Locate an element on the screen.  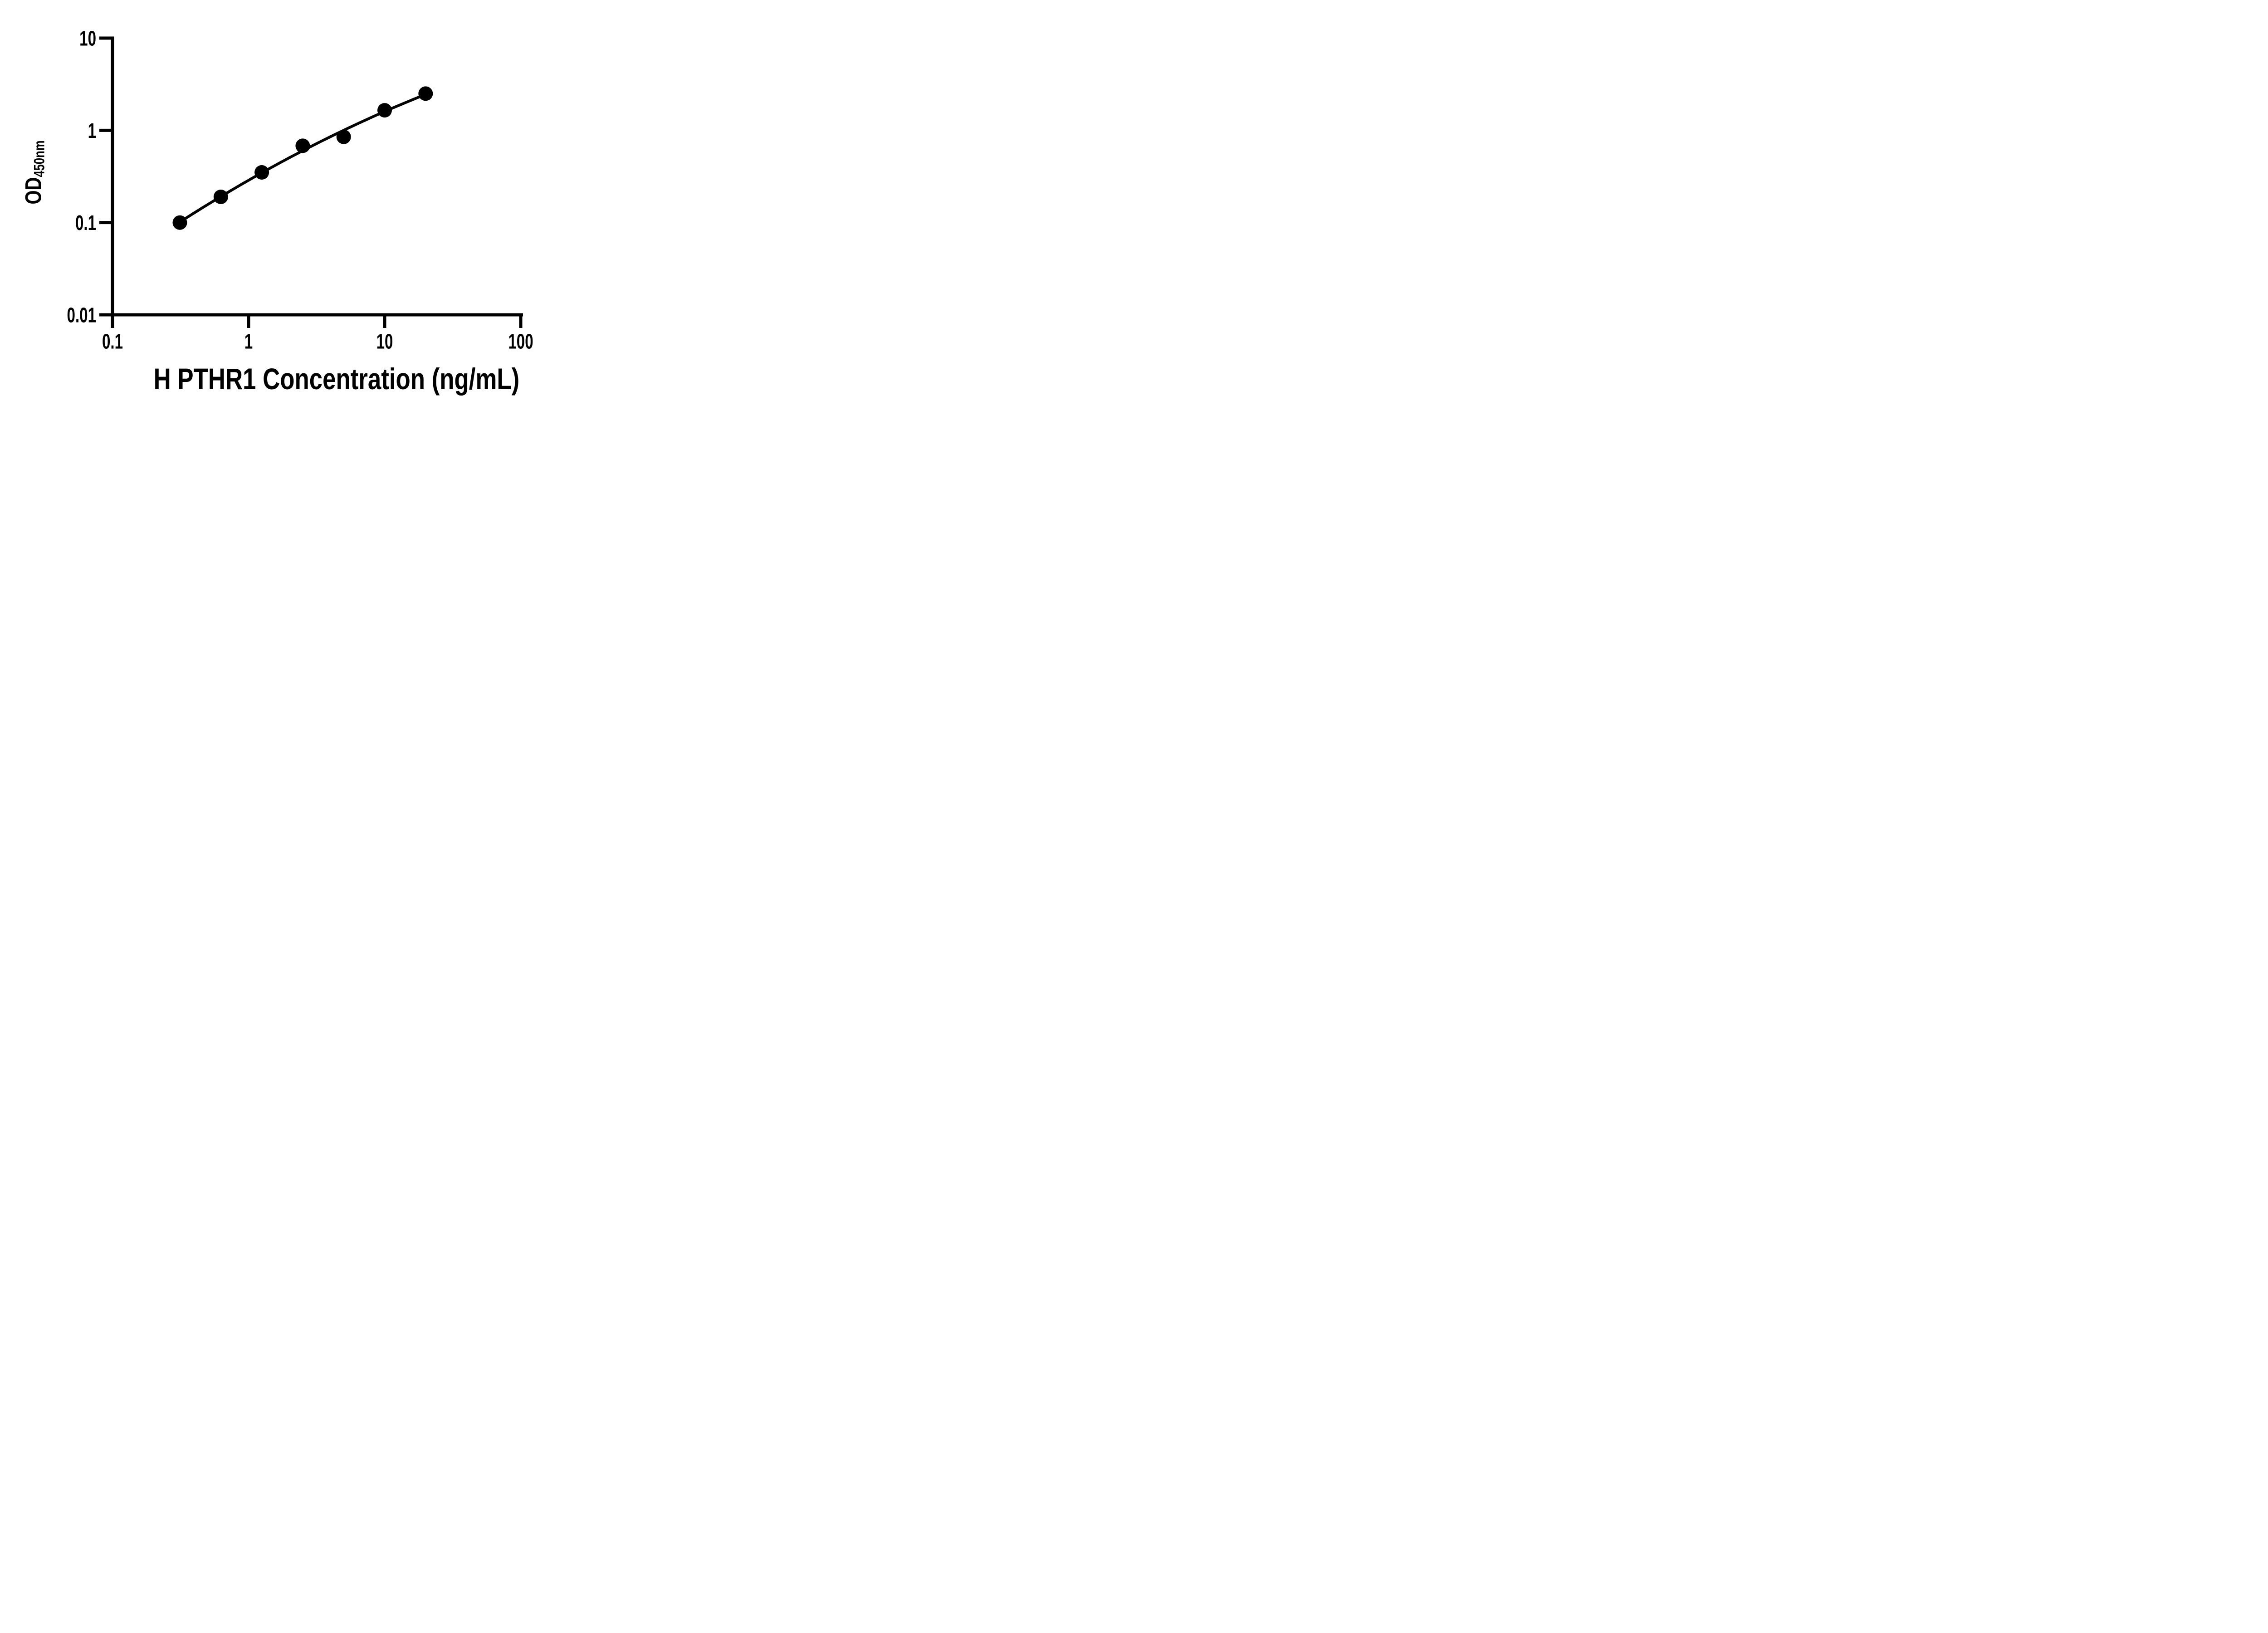
y-axis-title-main: OD is located at coordinates (33, 191).